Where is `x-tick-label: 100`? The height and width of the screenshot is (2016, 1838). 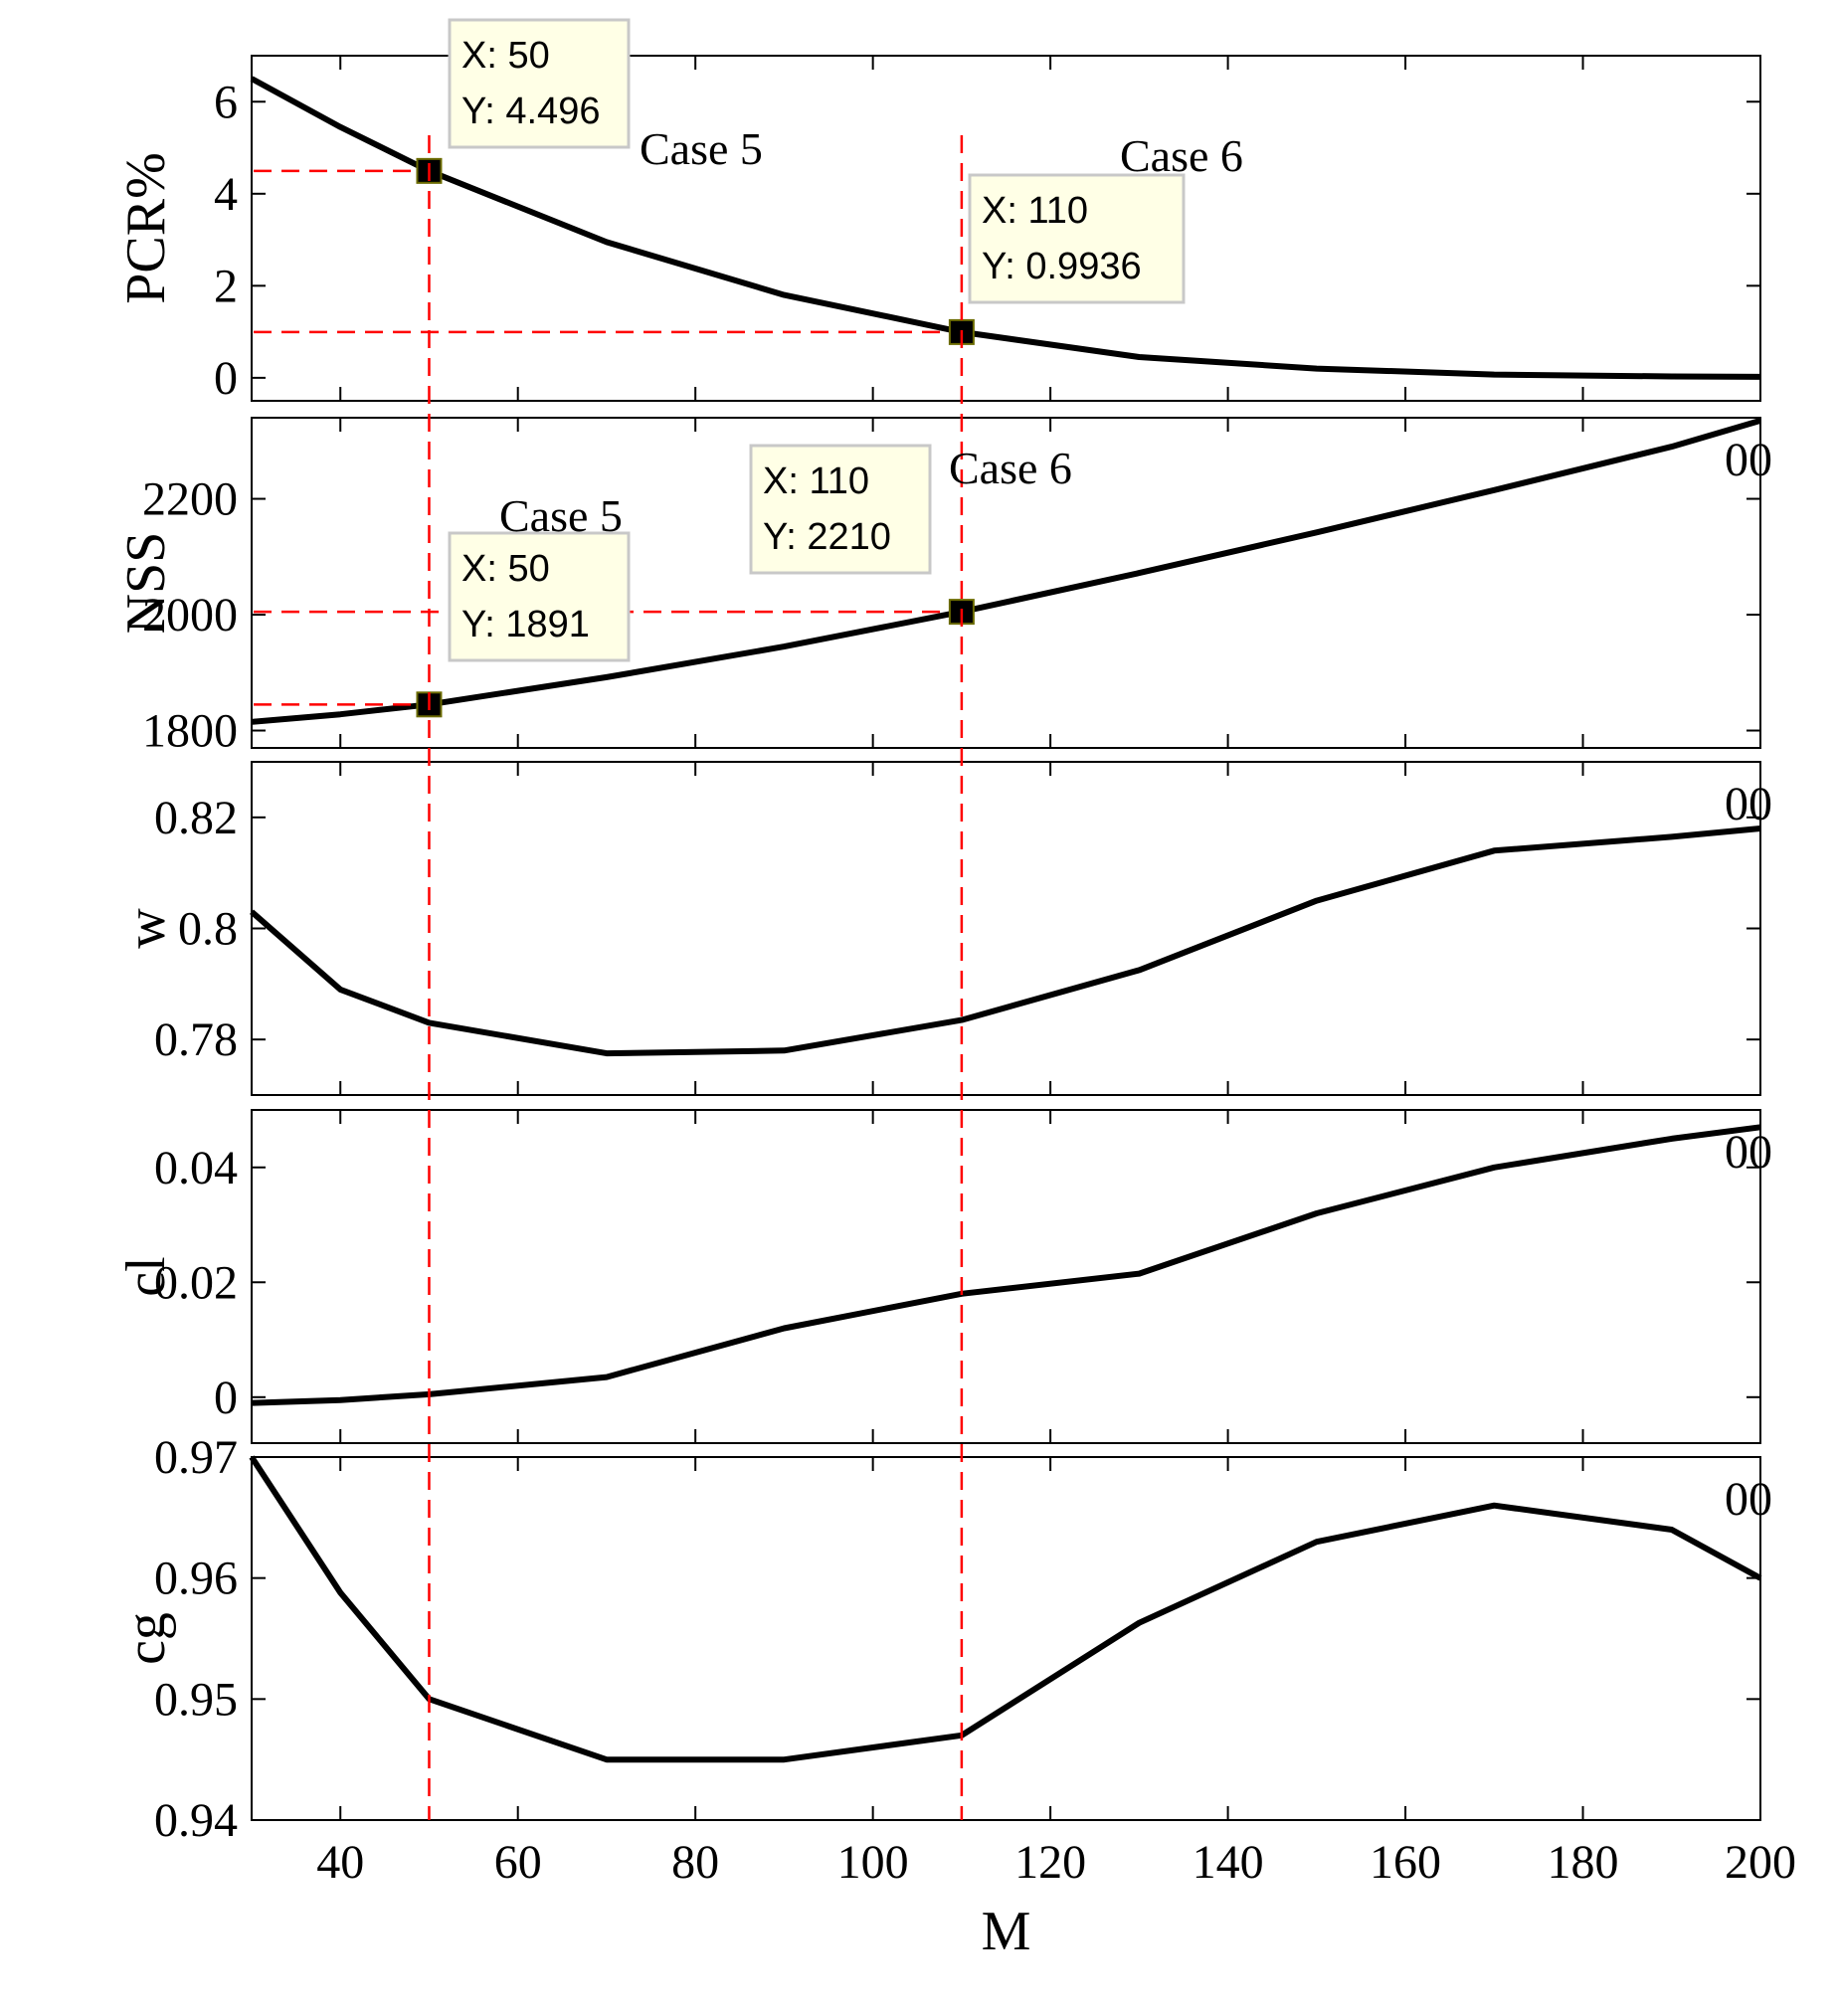
x-tick-label: 100 is located at coordinates (873, 1862).